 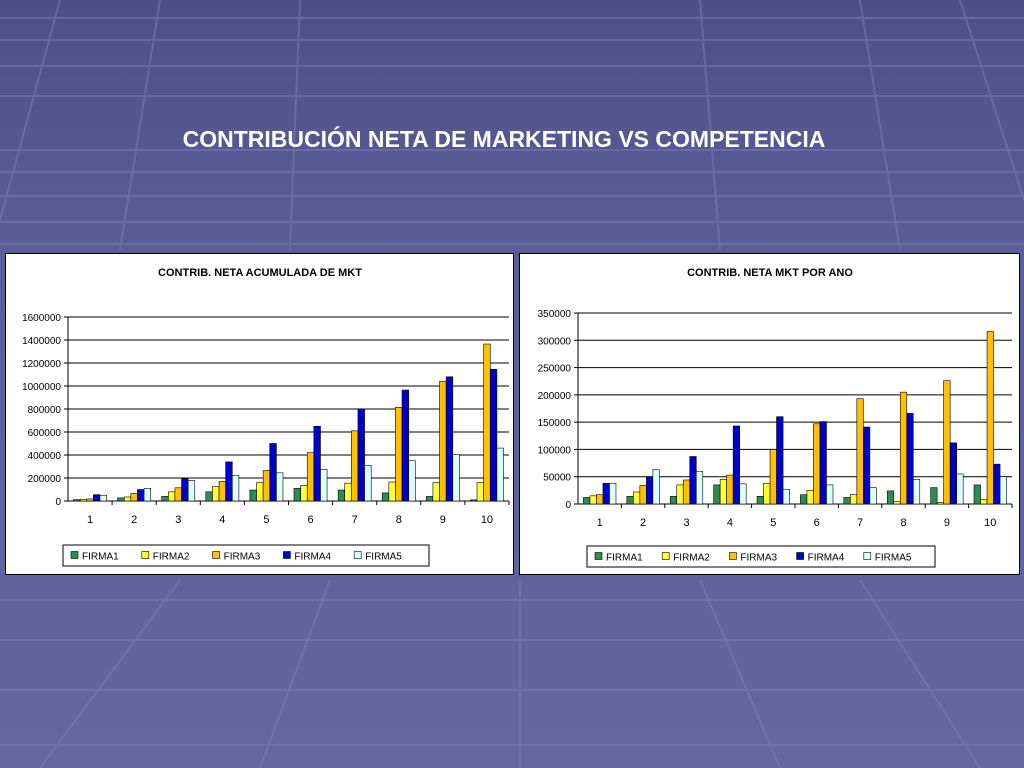 I want to click on y-tick-label: 400000, so click(x=45, y=456).